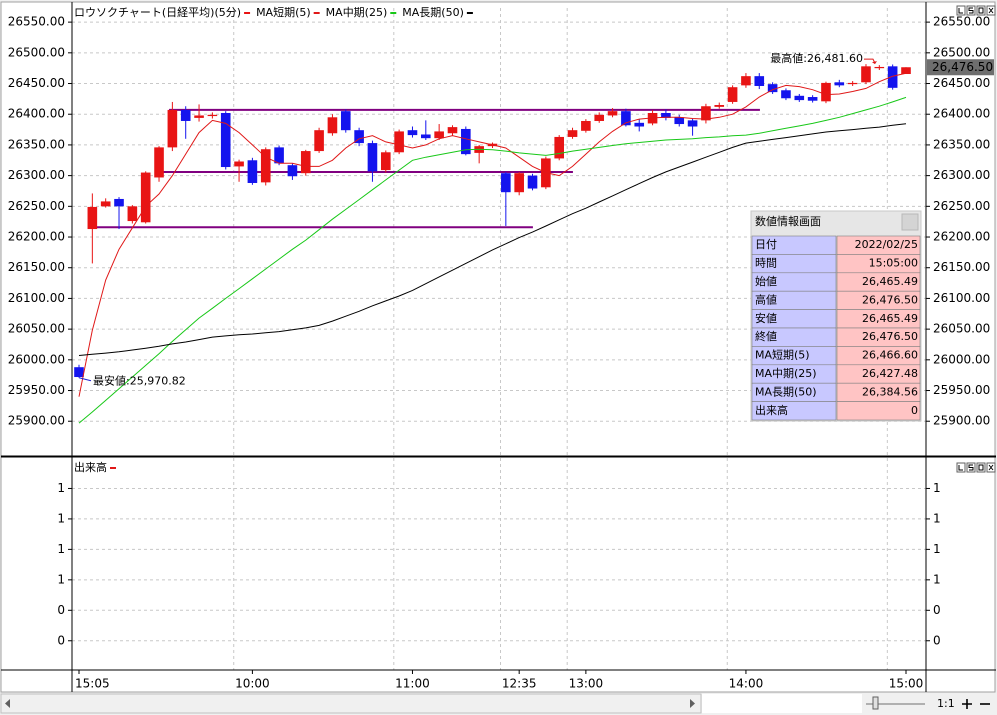 This screenshot has height=715, width=997. I want to click on icon-l, so click(960, 11).